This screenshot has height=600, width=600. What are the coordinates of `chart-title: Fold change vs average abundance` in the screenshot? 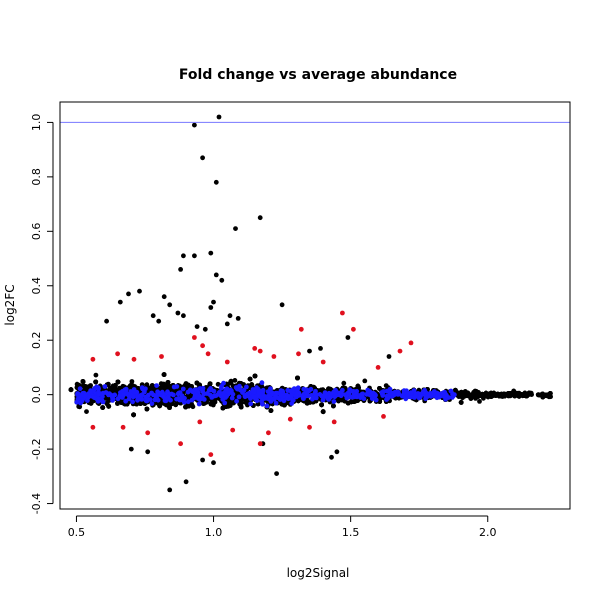 It's located at (318, 75).